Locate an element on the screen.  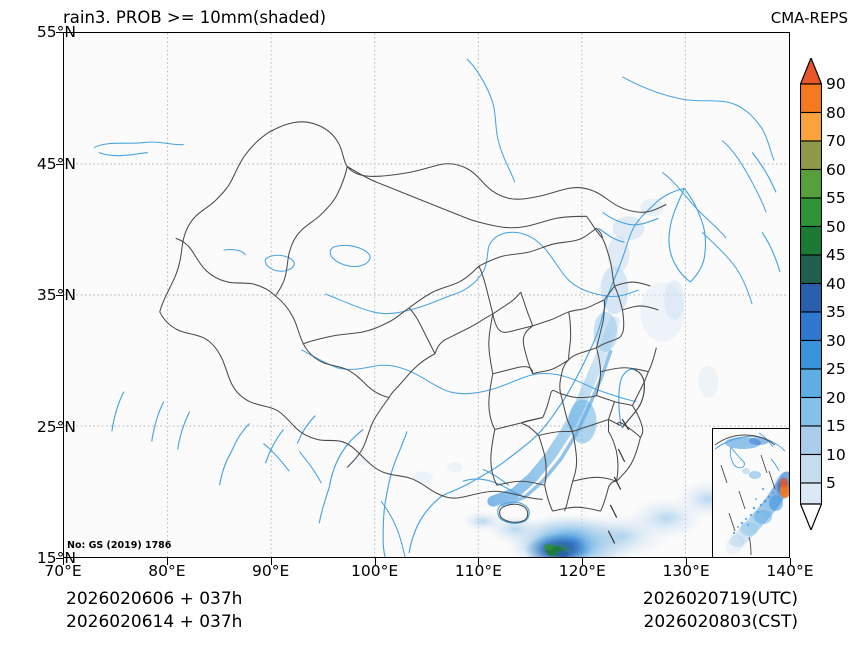
colorbar is located at coordinates (811, 294).